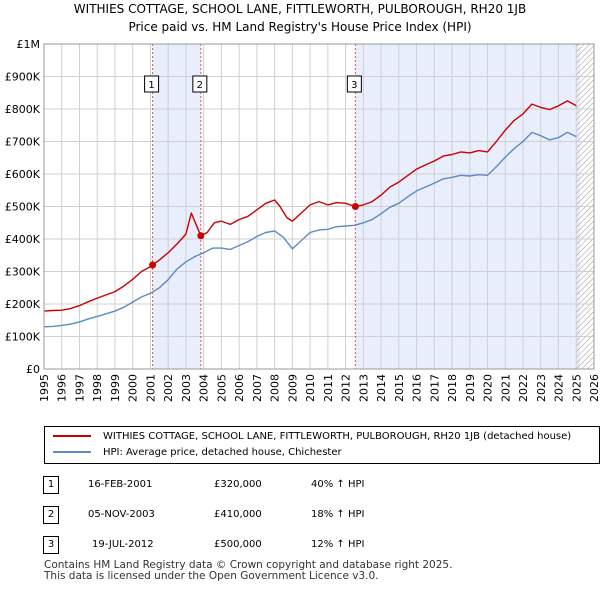  Describe the element at coordinates (51, 485) in the screenshot. I see `sale-number-badge: 1` at that location.